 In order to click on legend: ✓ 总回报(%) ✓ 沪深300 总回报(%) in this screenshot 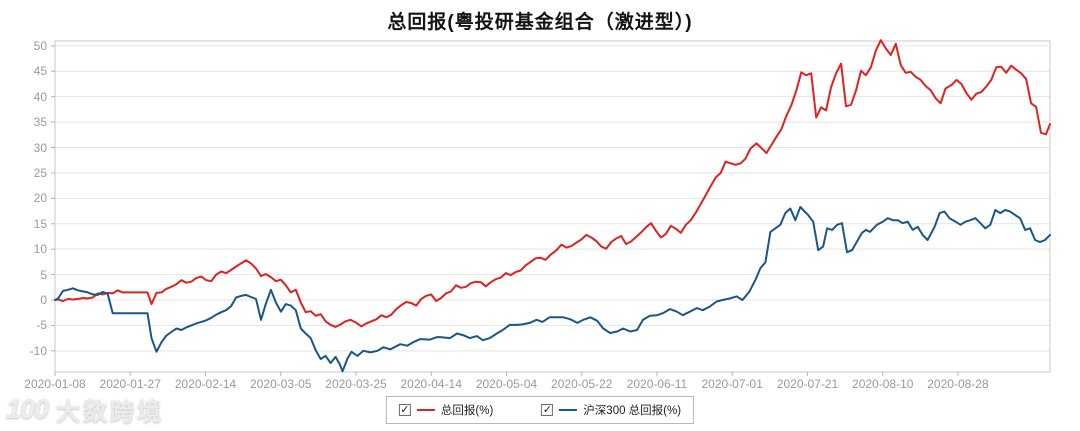, I will do `click(540, 410)`.